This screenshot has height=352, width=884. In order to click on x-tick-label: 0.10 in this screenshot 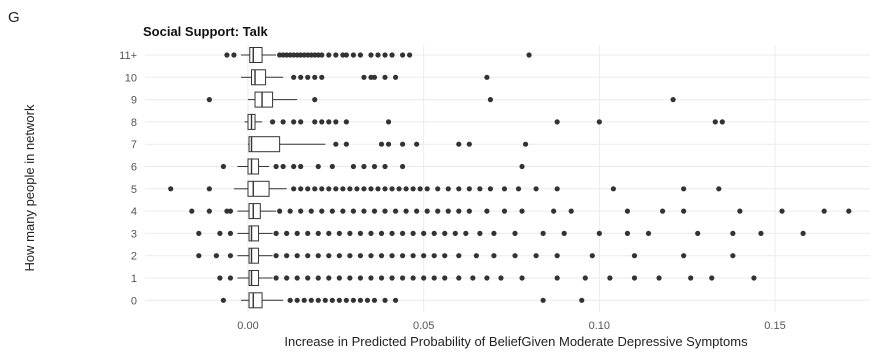, I will do `click(599, 326)`.